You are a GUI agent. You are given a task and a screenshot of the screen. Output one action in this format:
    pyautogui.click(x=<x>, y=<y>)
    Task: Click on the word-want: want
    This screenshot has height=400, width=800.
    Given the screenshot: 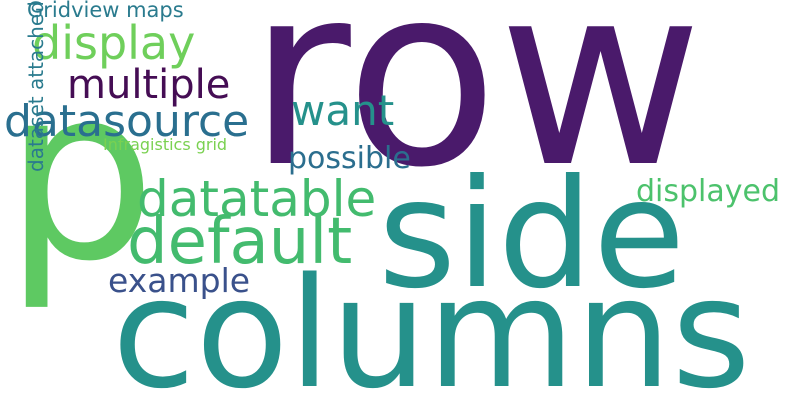 What is the action you would take?
    pyautogui.click(x=342, y=111)
    